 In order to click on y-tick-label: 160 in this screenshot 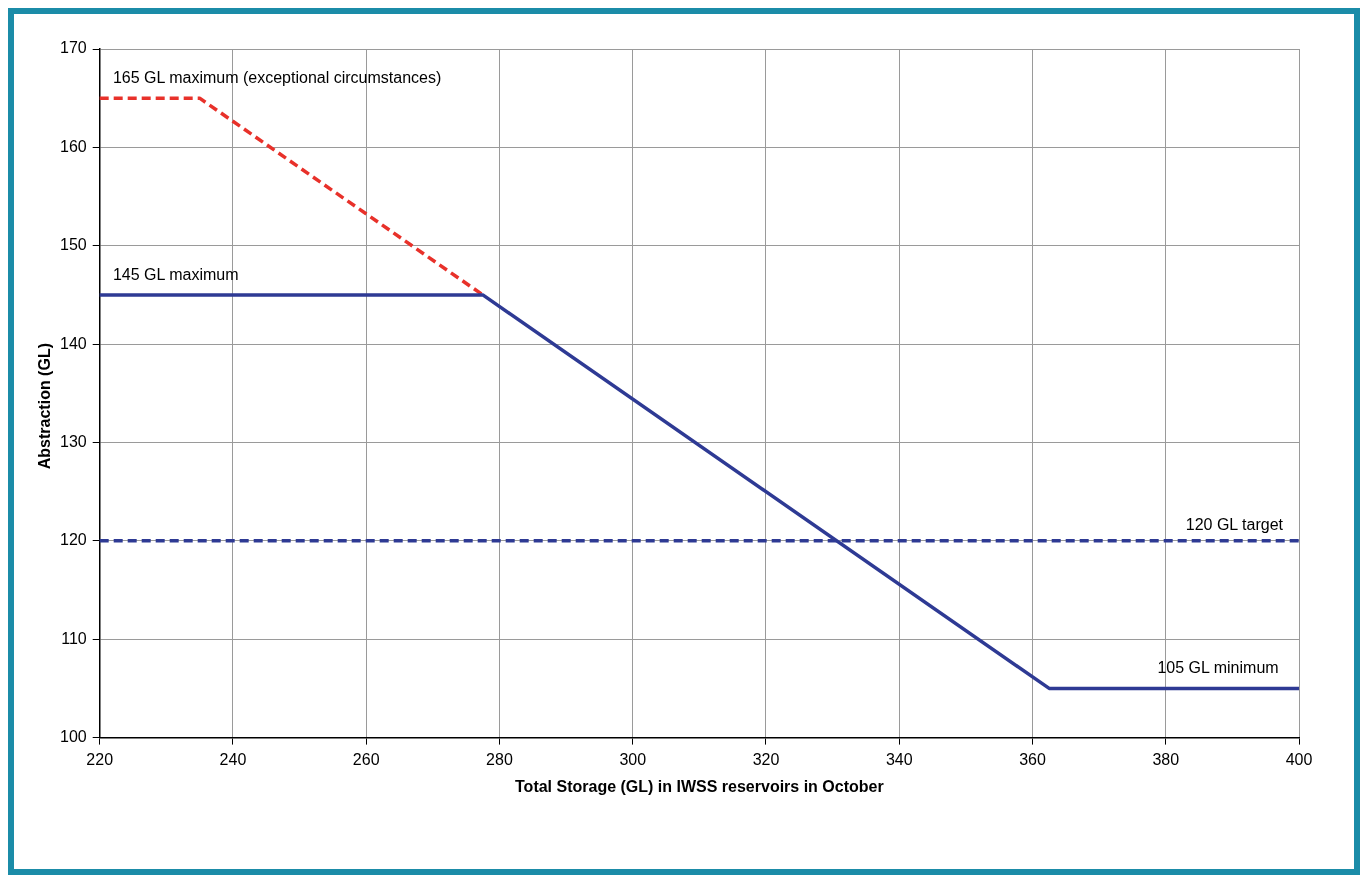, I will do `click(73, 146)`.